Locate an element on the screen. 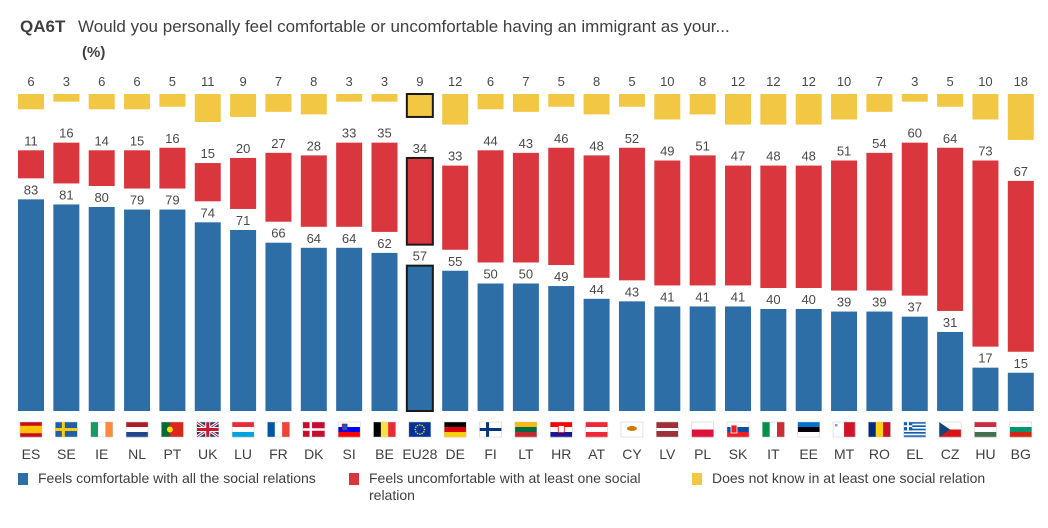 Image resolution: width=1048 pixels, height=528 pixels. bar-comfortable-hr is located at coordinates (561, 348).